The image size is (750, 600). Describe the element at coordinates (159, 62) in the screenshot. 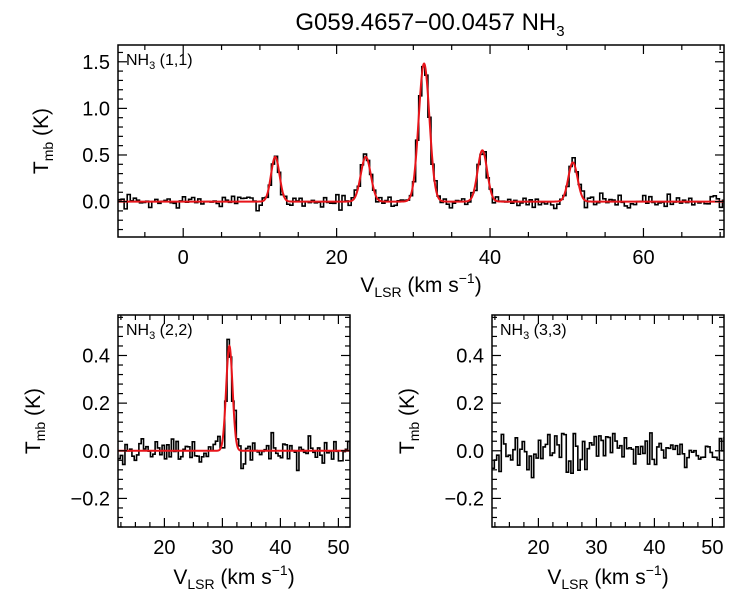

I see `panel-label: NH3 (1,1)` at that location.